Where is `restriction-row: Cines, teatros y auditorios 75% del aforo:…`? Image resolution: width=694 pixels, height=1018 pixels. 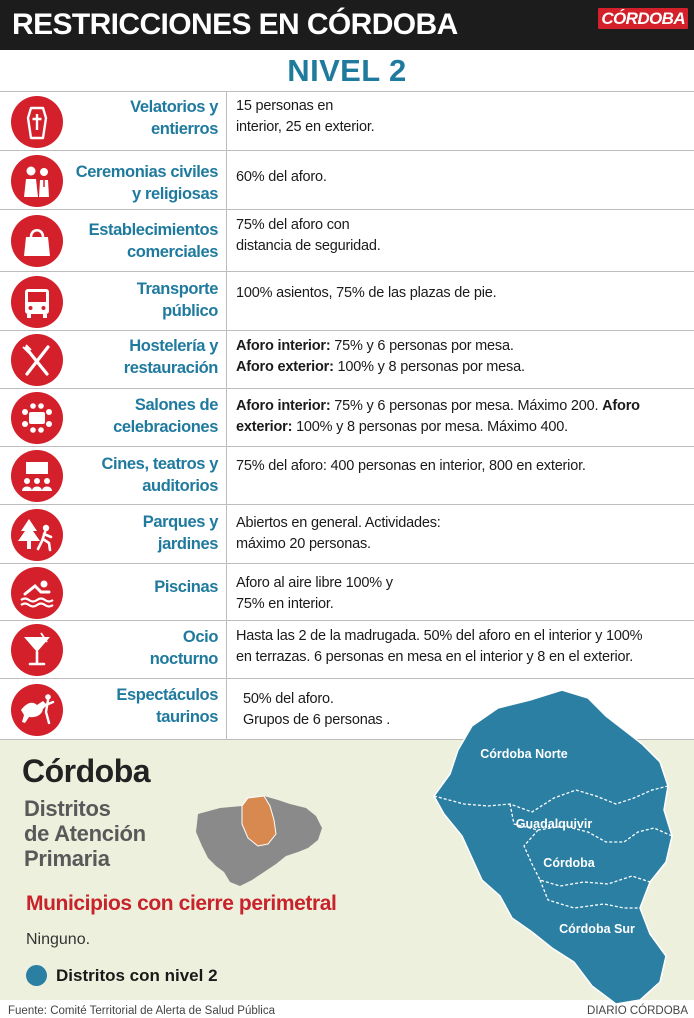
restriction-row: Cines, teatros y auditorios 75% del aforo:… is located at coordinates (347, 475).